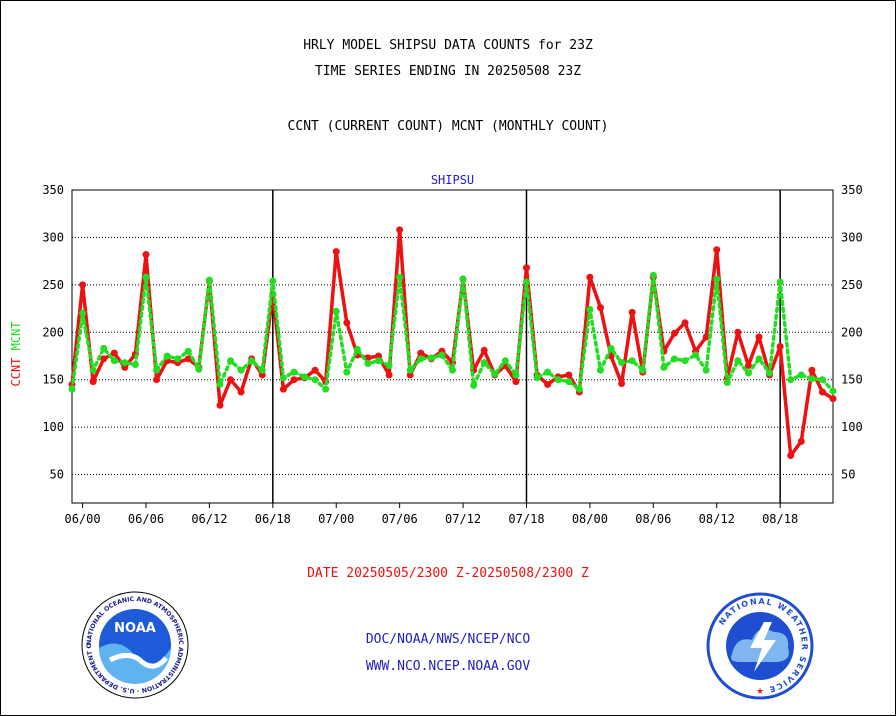 This screenshot has height=716, width=896. What do you see at coordinates (53, 190) in the screenshot?
I see `y-tick-label-left: 350` at bounding box center [53, 190].